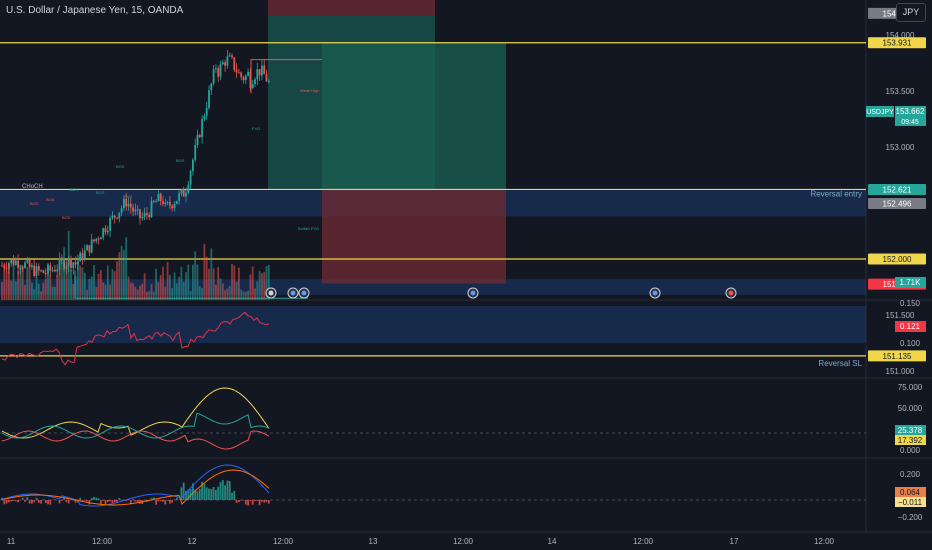 This screenshot has height=550, width=932. I want to click on flash-icon, so click(271, 293).